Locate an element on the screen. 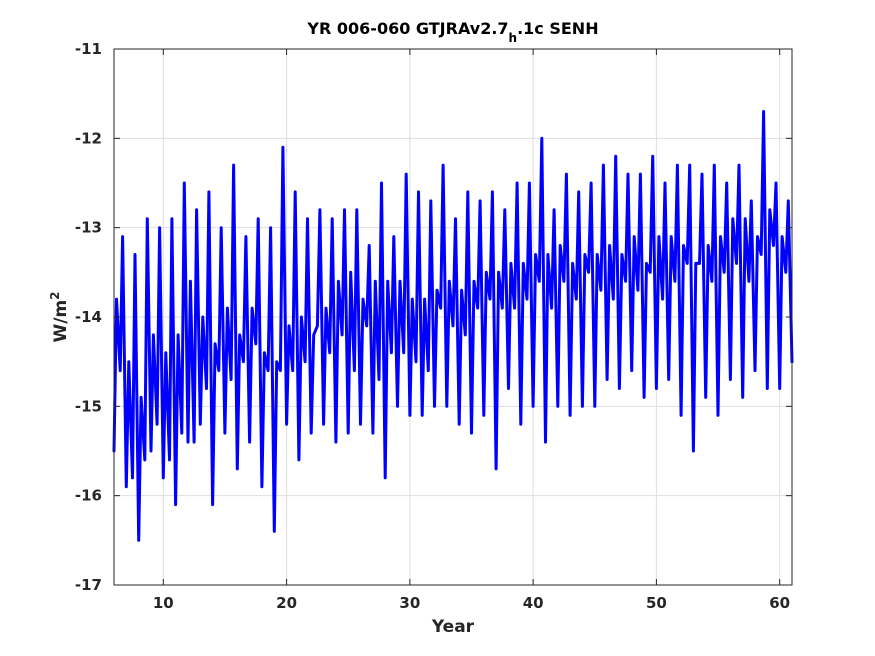 The width and height of the screenshot is (875, 656). chart-title: YR 006-060 GTJRAv2.7h.1c SENH is located at coordinates (452, 32).